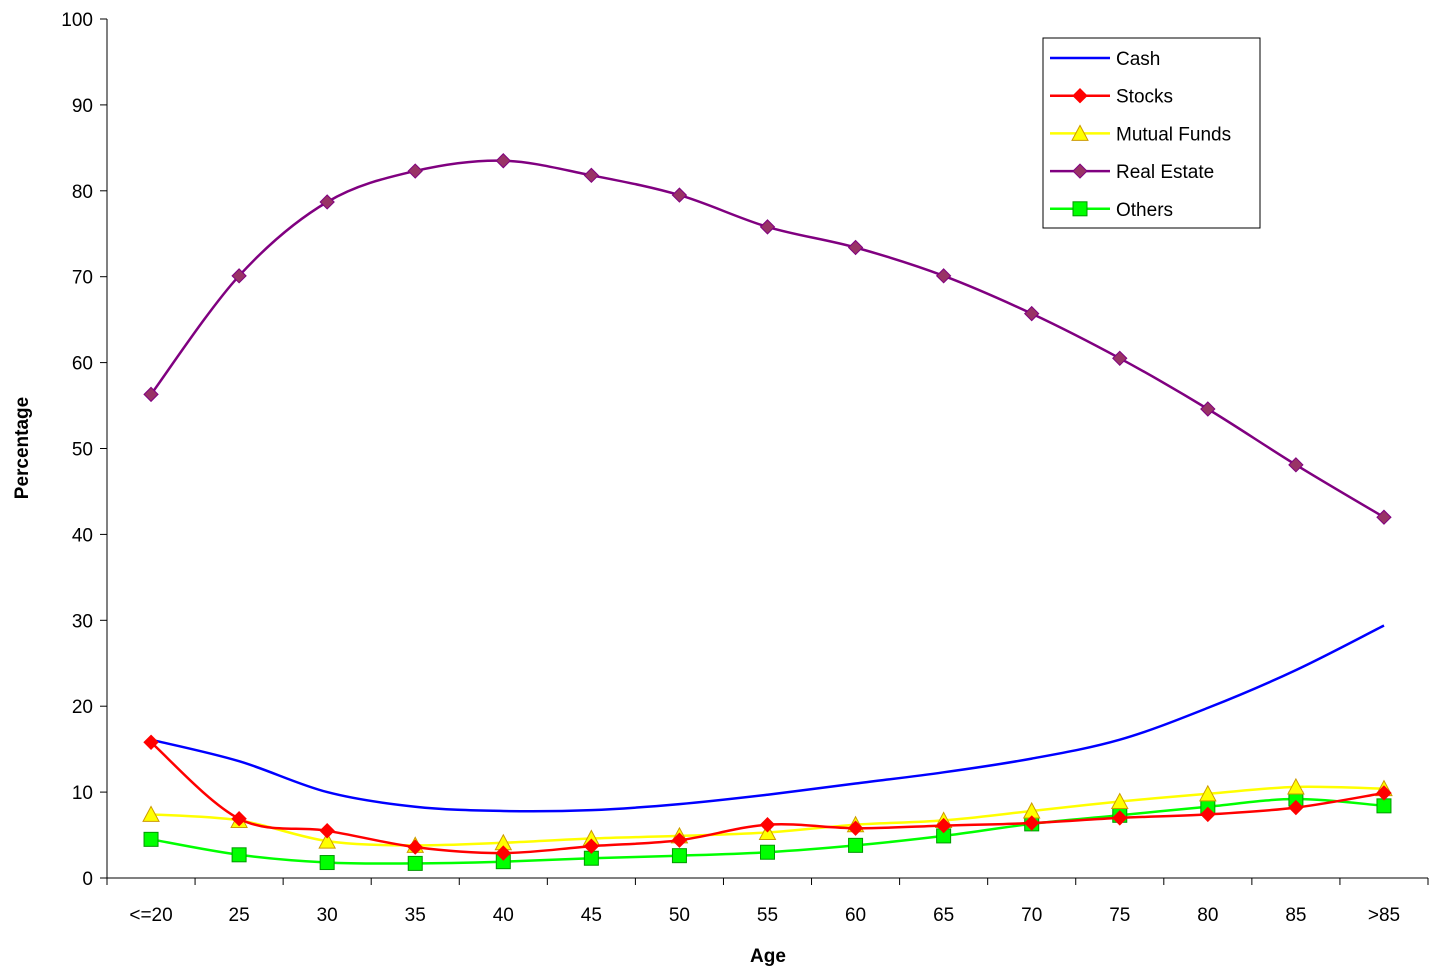  Describe the element at coordinates (679, 915) in the screenshot. I see `x-tick-label: 50` at that location.